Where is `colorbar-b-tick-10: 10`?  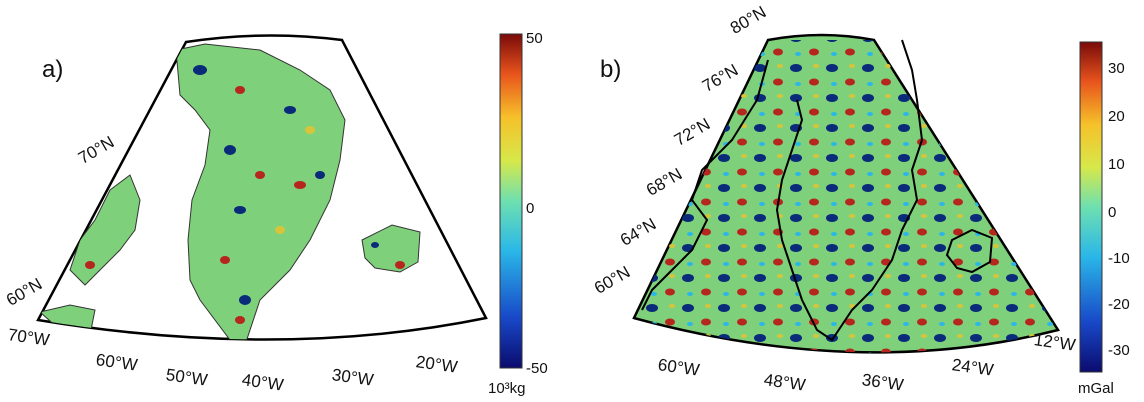
colorbar-b-tick-10: 10 is located at coordinates (1116, 164).